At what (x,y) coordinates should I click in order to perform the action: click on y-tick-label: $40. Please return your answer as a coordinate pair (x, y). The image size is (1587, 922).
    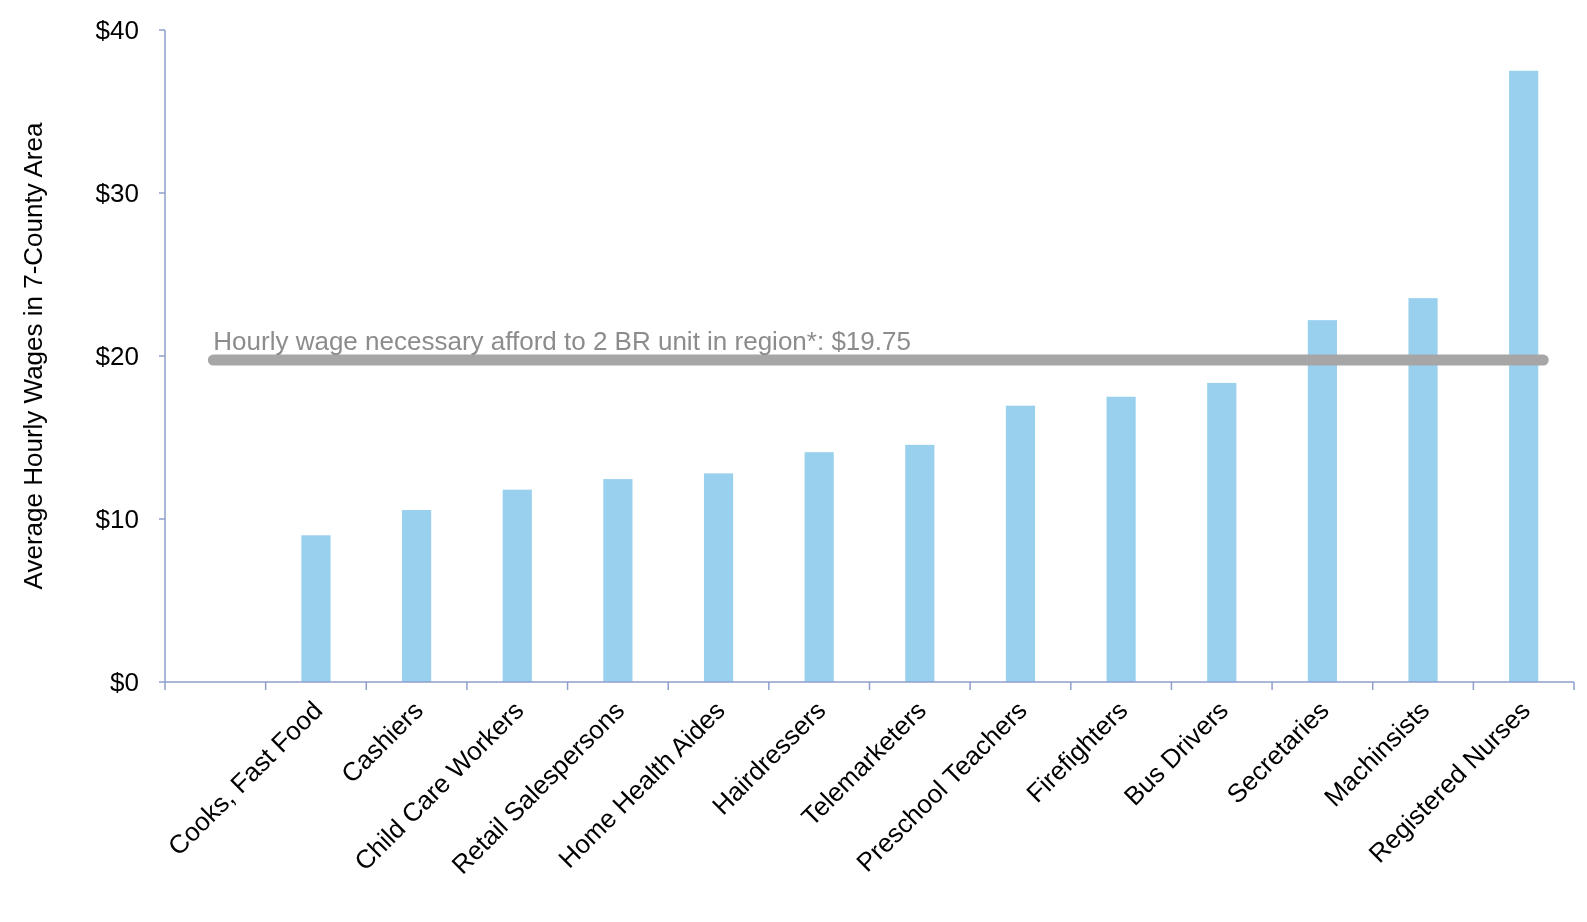
    Looking at the image, I should click on (117, 30).